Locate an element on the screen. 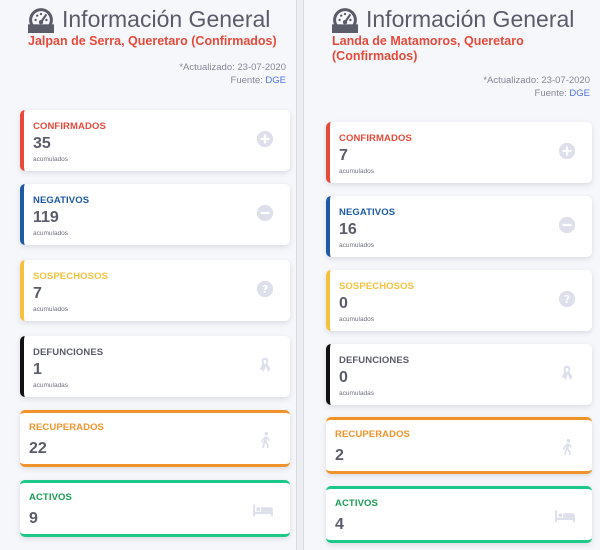 The width and height of the screenshot is (600, 550). card-value: 35 is located at coordinates (42, 143).